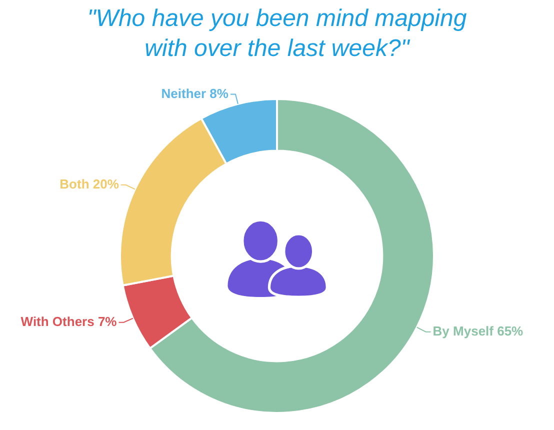 The image size is (554, 430). Describe the element at coordinates (195, 93) in the screenshot. I see `slice-label: Neither 8%` at that location.